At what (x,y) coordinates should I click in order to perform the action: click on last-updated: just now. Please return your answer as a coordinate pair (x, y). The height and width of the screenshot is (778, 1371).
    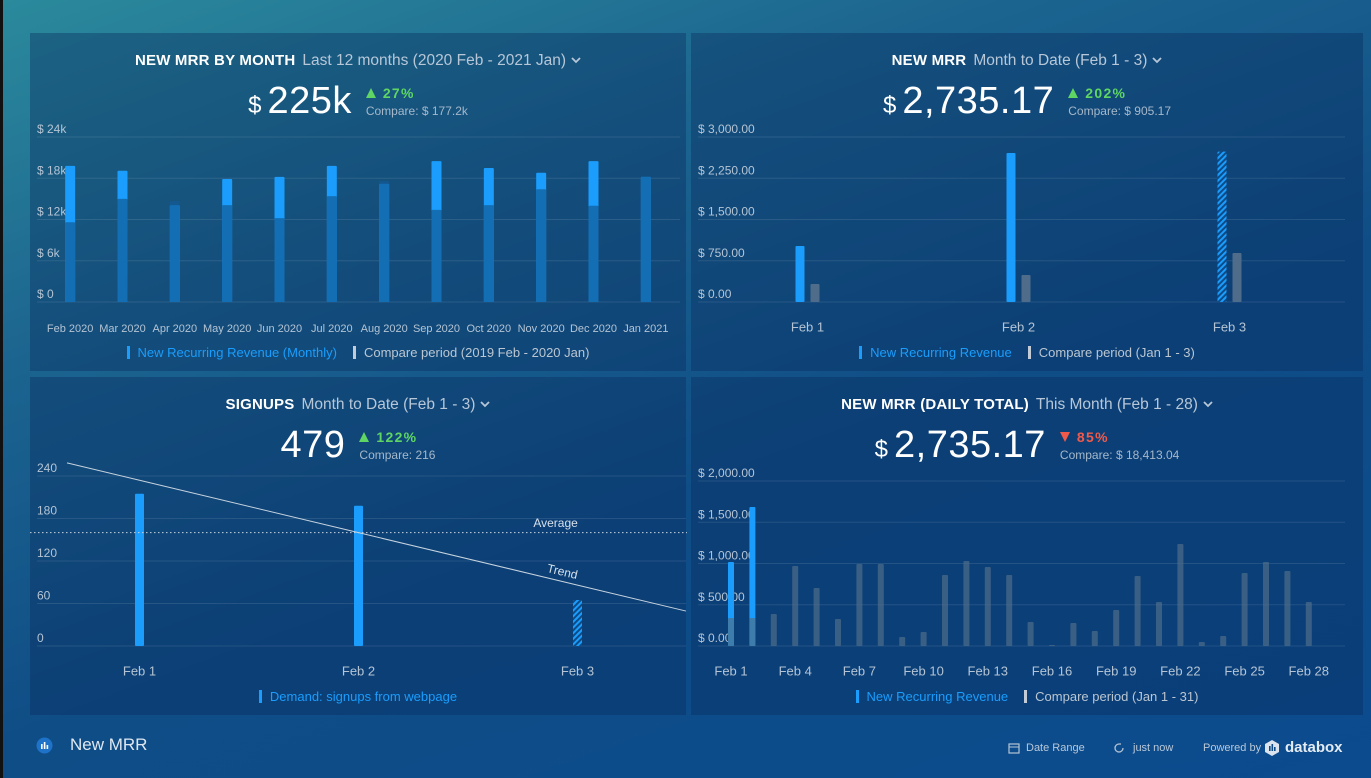
    Looking at the image, I should click on (1153, 748).